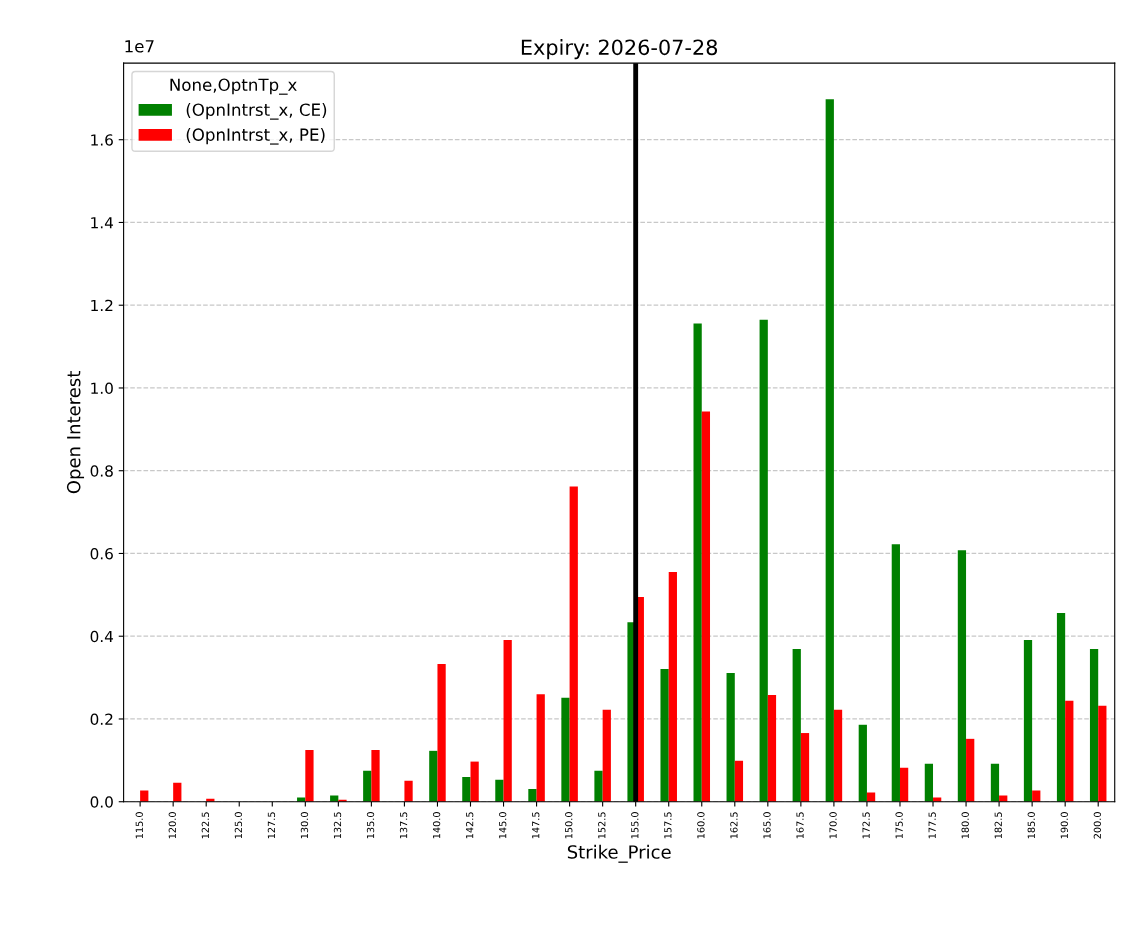 The height and width of the screenshot is (929, 1134). I want to click on legend-title: None,OptnTp_x, so click(233, 86).